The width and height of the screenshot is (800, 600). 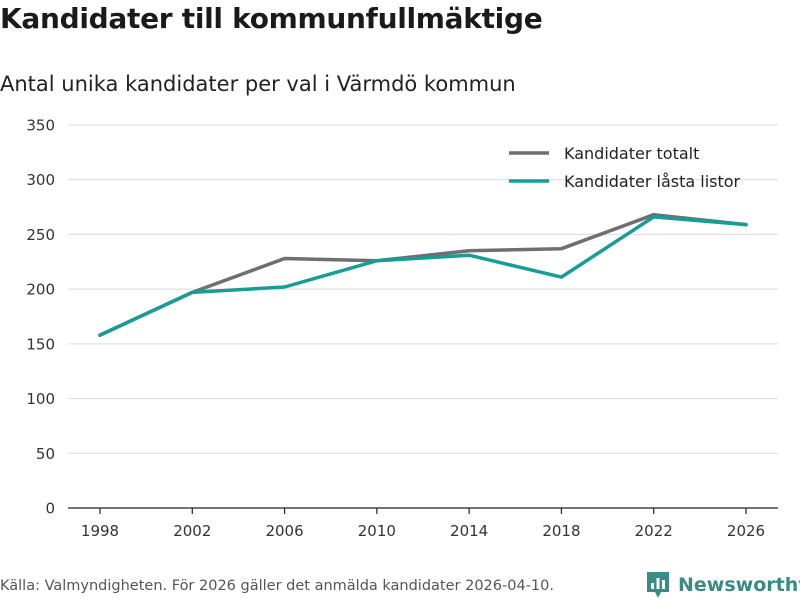 What do you see at coordinates (40, 344) in the screenshot?
I see `y-tick-label-150: 150` at bounding box center [40, 344].